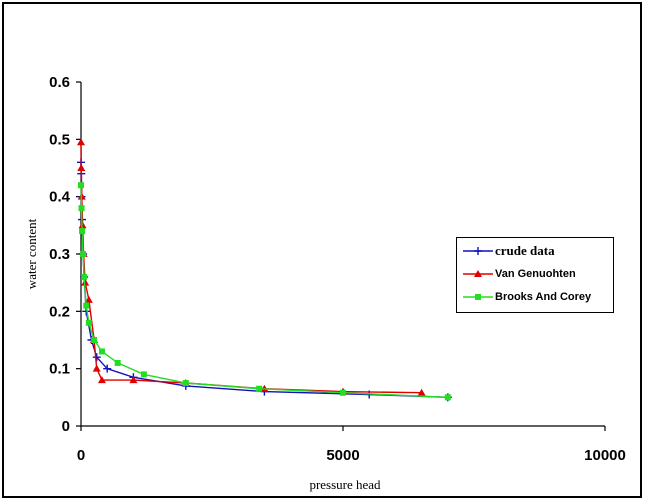 This screenshot has width=646, height=503. I want to click on y-tick-label: 0.5, so click(59, 139).